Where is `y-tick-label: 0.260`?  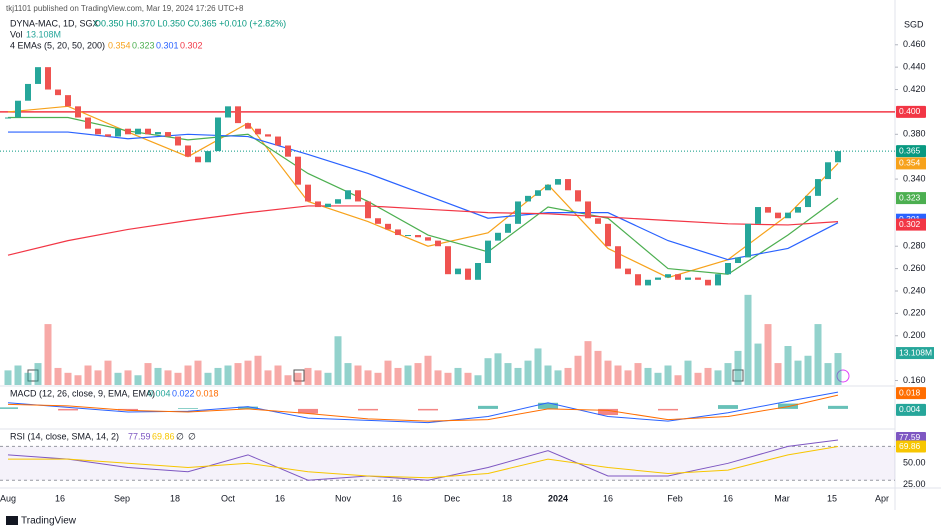 y-tick-label: 0.260 is located at coordinates (914, 268).